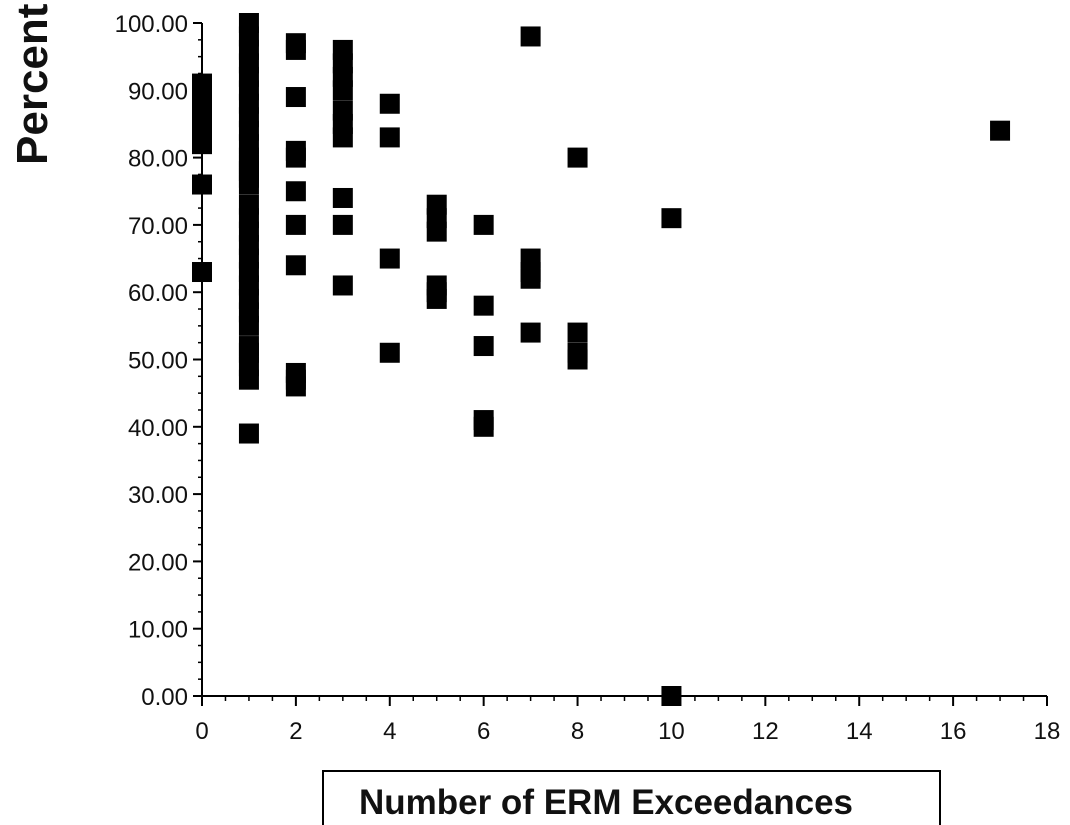 The width and height of the screenshot is (1070, 825). Describe the element at coordinates (158, 226) in the screenshot. I see `y-tick-label: 70.00` at that location.